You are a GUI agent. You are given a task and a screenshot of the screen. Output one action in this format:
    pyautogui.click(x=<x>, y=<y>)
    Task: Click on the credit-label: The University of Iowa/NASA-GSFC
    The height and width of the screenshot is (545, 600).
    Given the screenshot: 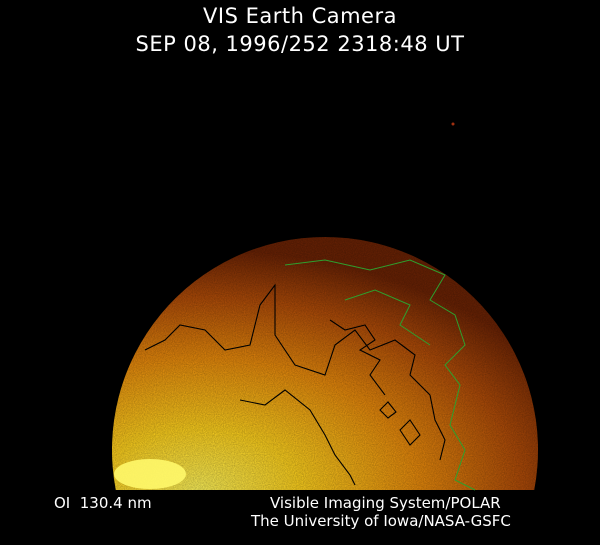 What is the action you would take?
    pyautogui.click(x=381, y=521)
    